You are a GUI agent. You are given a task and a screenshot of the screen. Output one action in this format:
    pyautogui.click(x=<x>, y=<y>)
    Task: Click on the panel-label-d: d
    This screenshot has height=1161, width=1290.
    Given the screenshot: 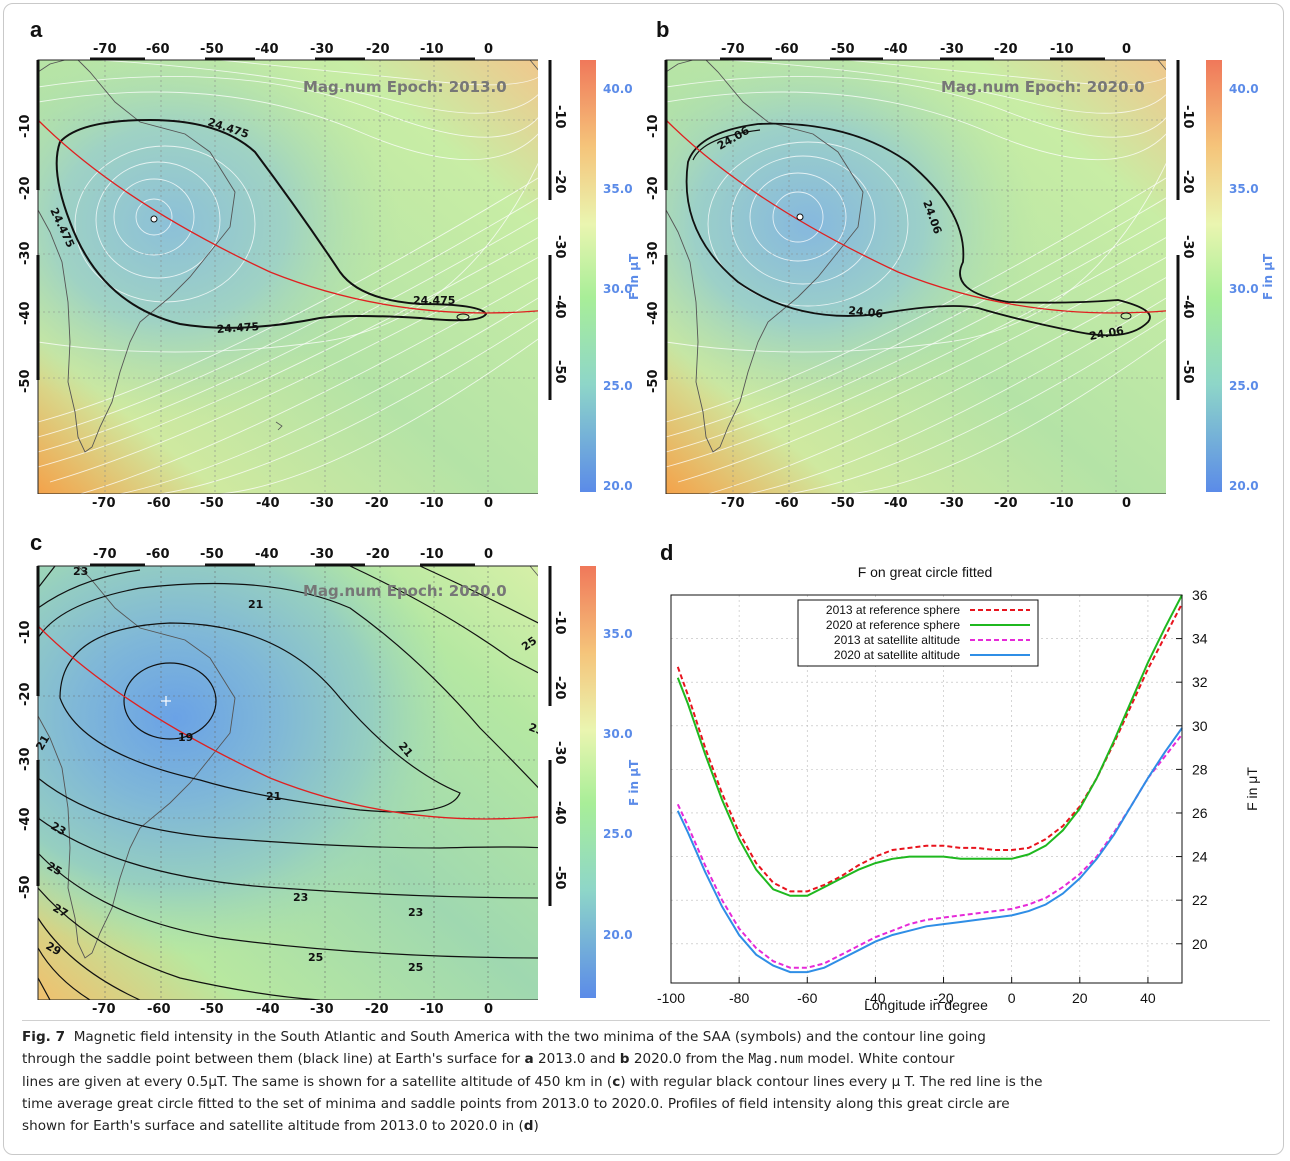 What is the action you would take?
    pyautogui.click(x=667, y=552)
    